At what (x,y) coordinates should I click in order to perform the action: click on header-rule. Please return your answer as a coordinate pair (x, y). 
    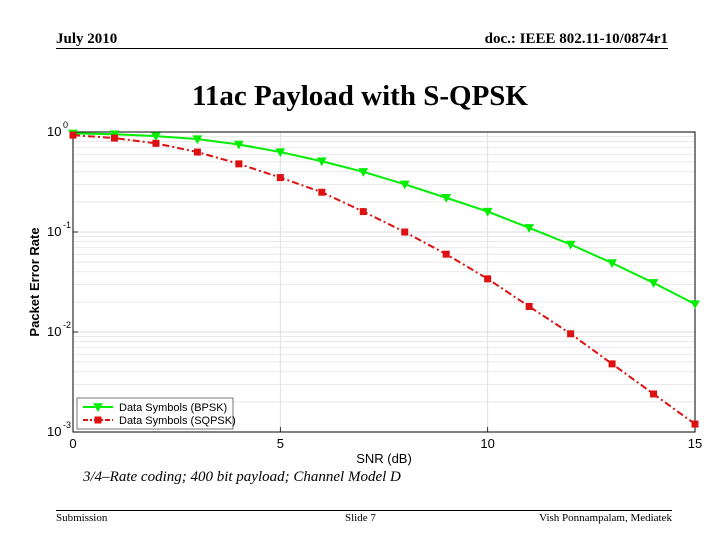
    Looking at the image, I should click on (362, 48).